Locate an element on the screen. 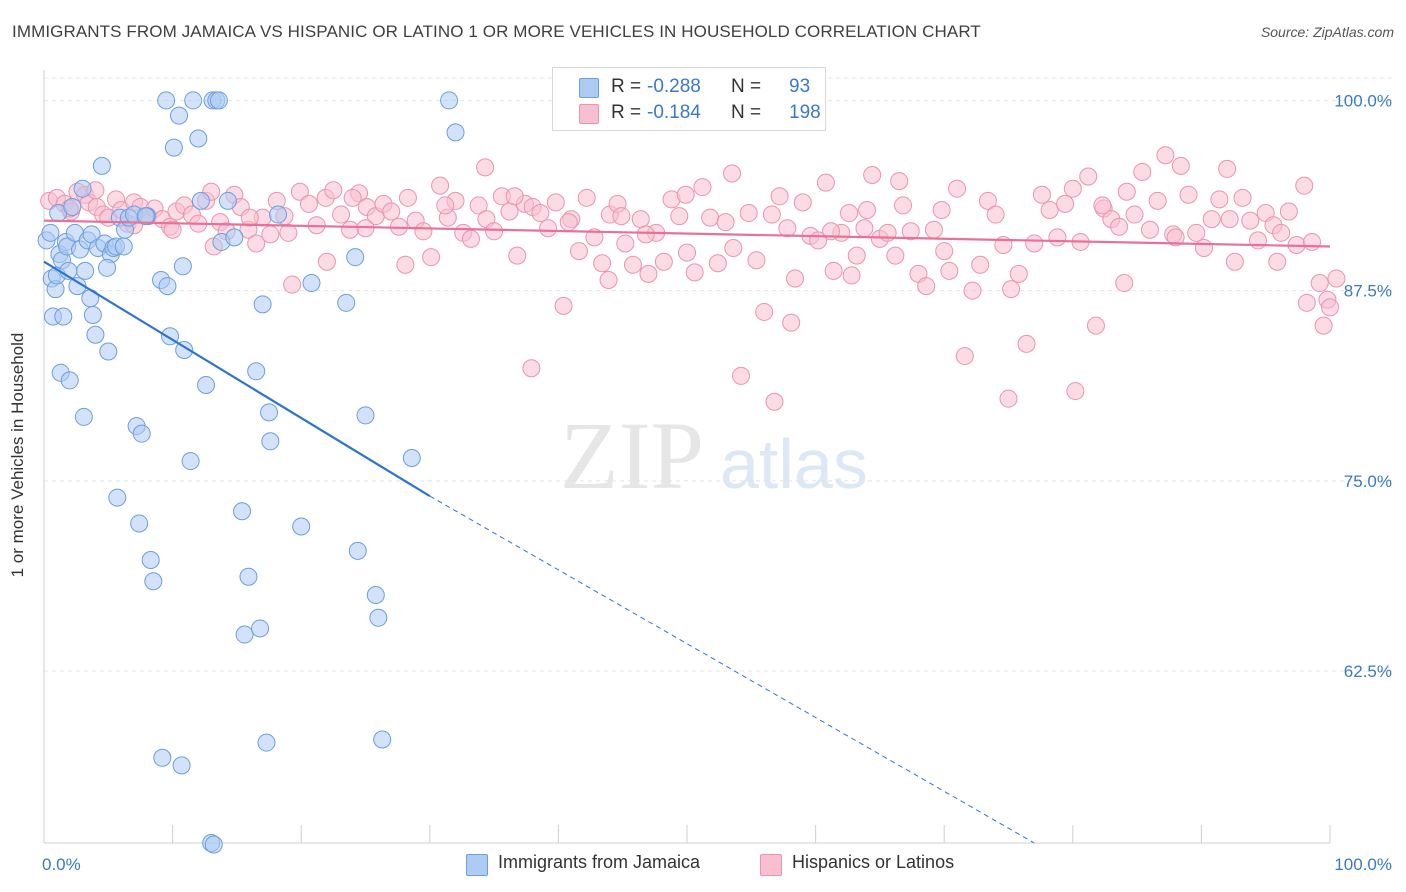  source-label: Source: ZipAtlas.com is located at coordinates (1327, 32).